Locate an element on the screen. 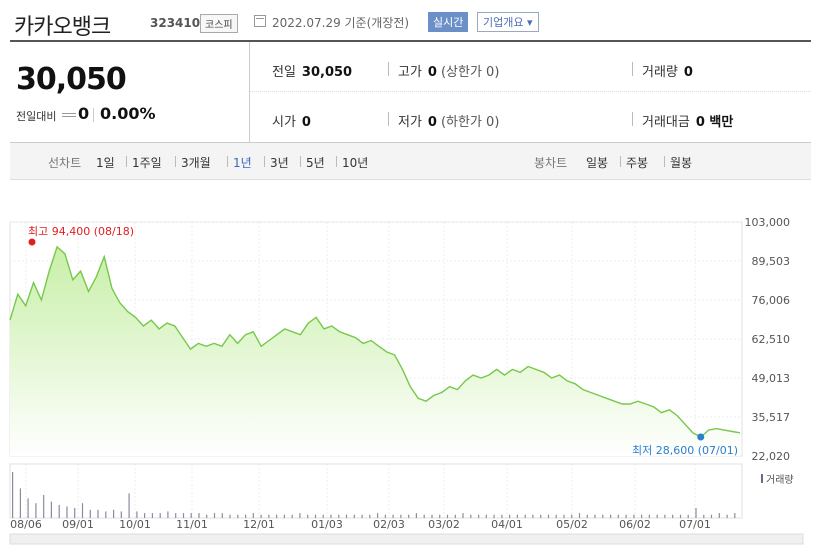 The image size is (813, 552). y-tick-label: 22,020 is located at coordinates (771, 456).